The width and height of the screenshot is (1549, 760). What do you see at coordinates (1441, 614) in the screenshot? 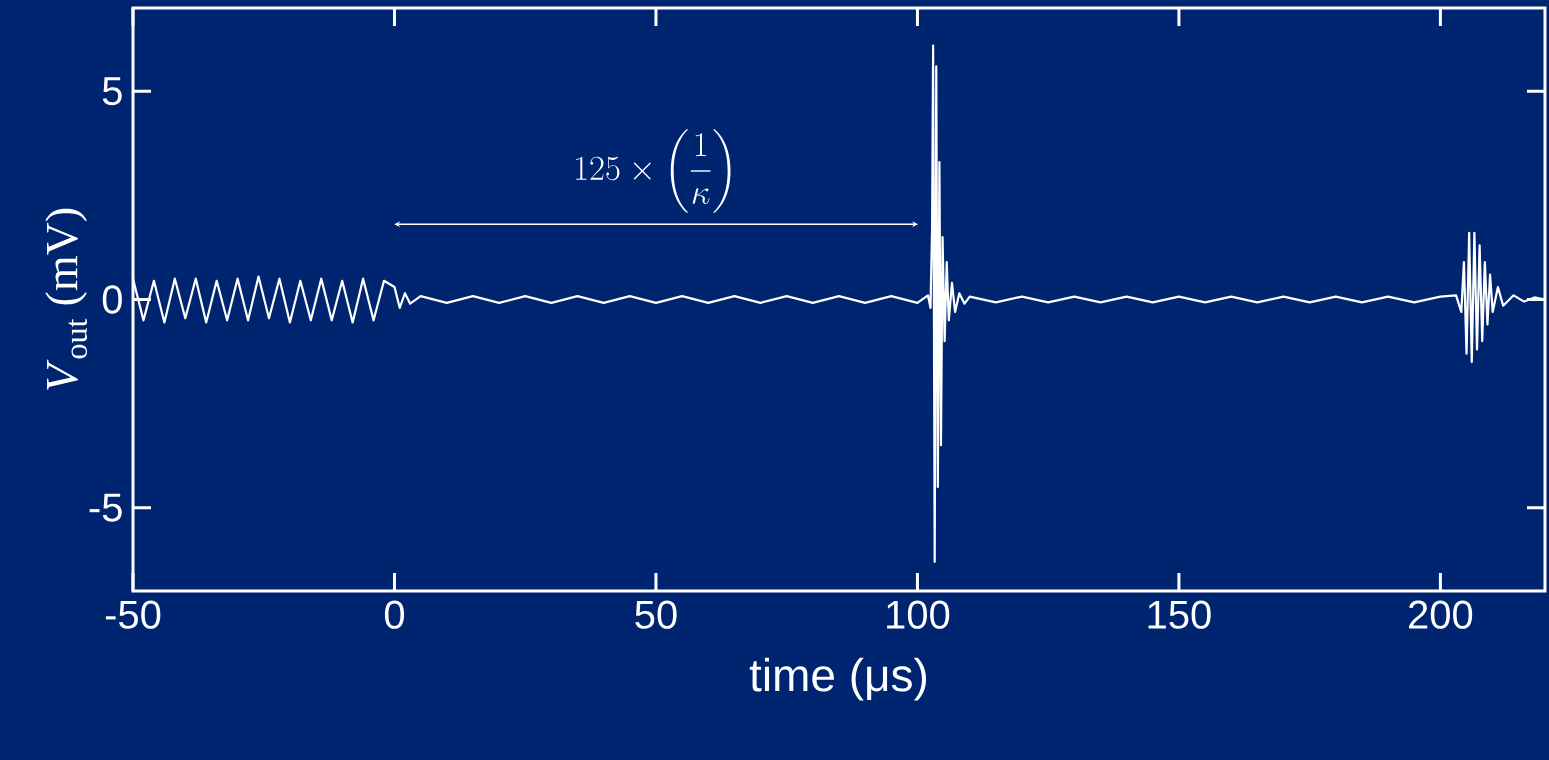
I see `x-tick-label: 200` at bounding box center [1441, 614].